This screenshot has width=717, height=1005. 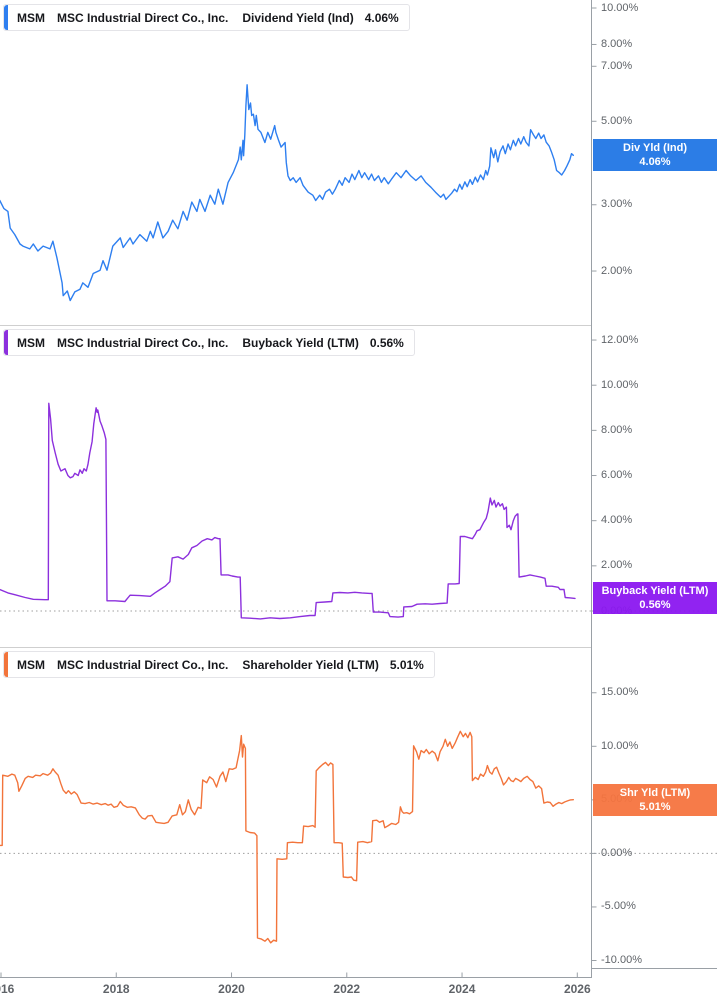 I want to click on value-label-title: Div Yld (Ind), so click(x=655, y=148).